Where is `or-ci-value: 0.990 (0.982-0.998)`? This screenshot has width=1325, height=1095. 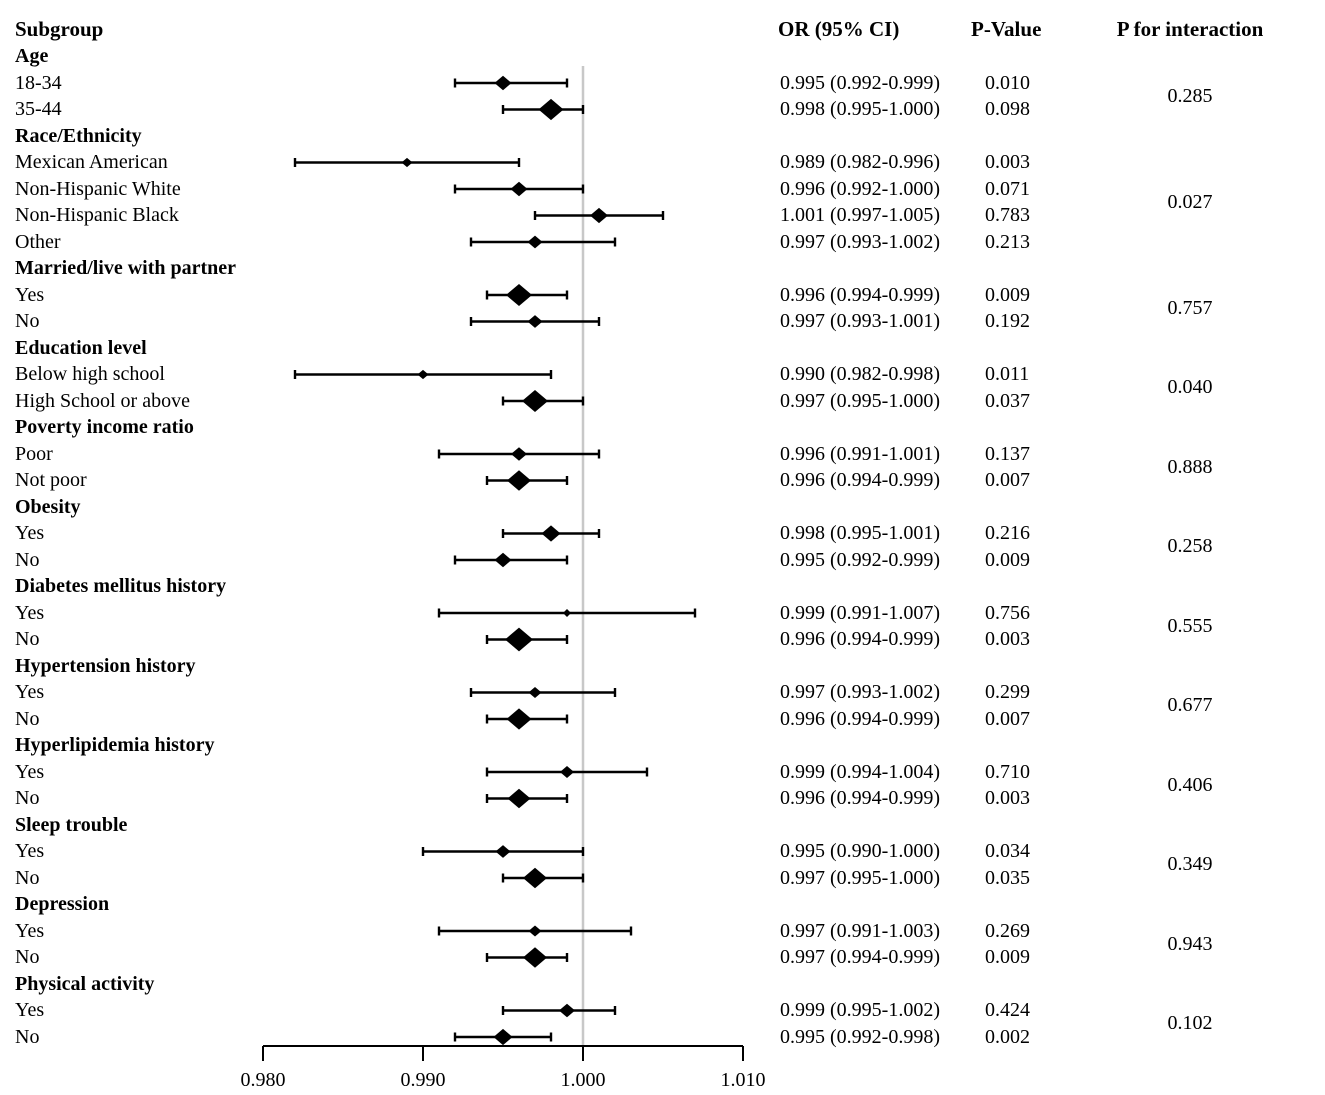
or-ci-value: 0.990 (0.982-0.998) is located at coordinates (860, 374).